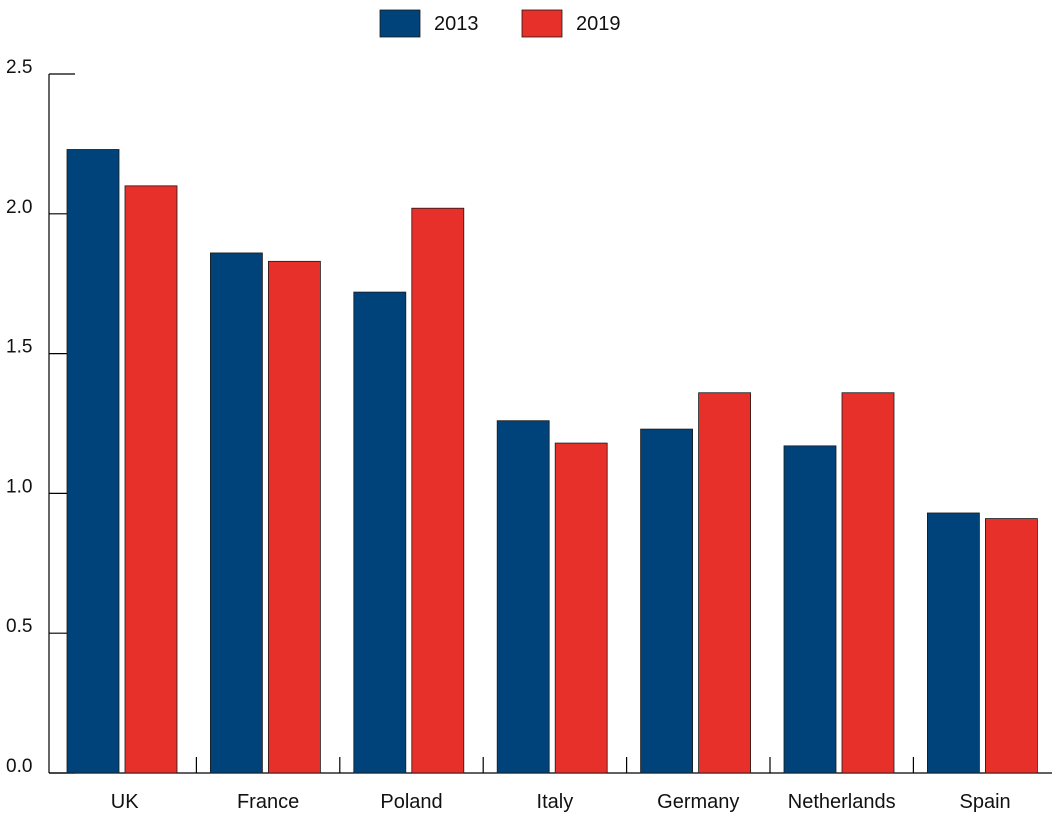  Describe the element at coordinates (400, 23) in the screenshot. I see `legend-swatch-2013` at that location.